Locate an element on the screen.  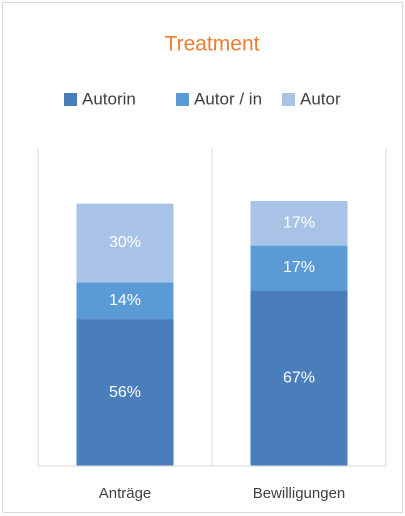
legend-label: Autorin is located at coordinates (109, 98).